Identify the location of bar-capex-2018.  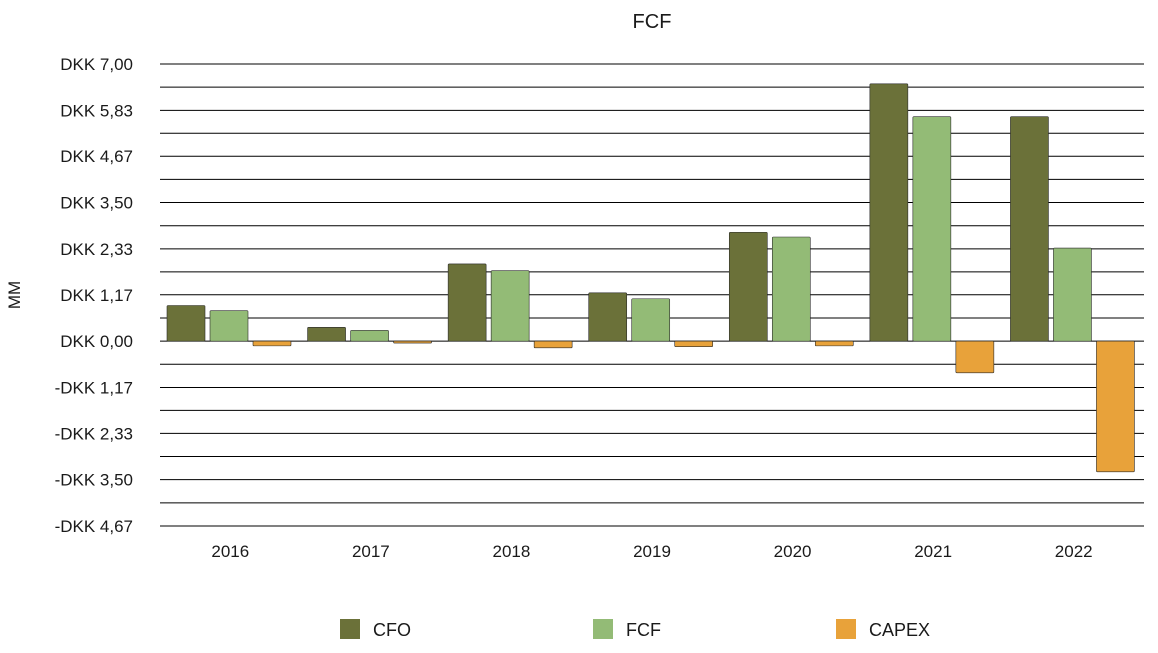
(553, 344).